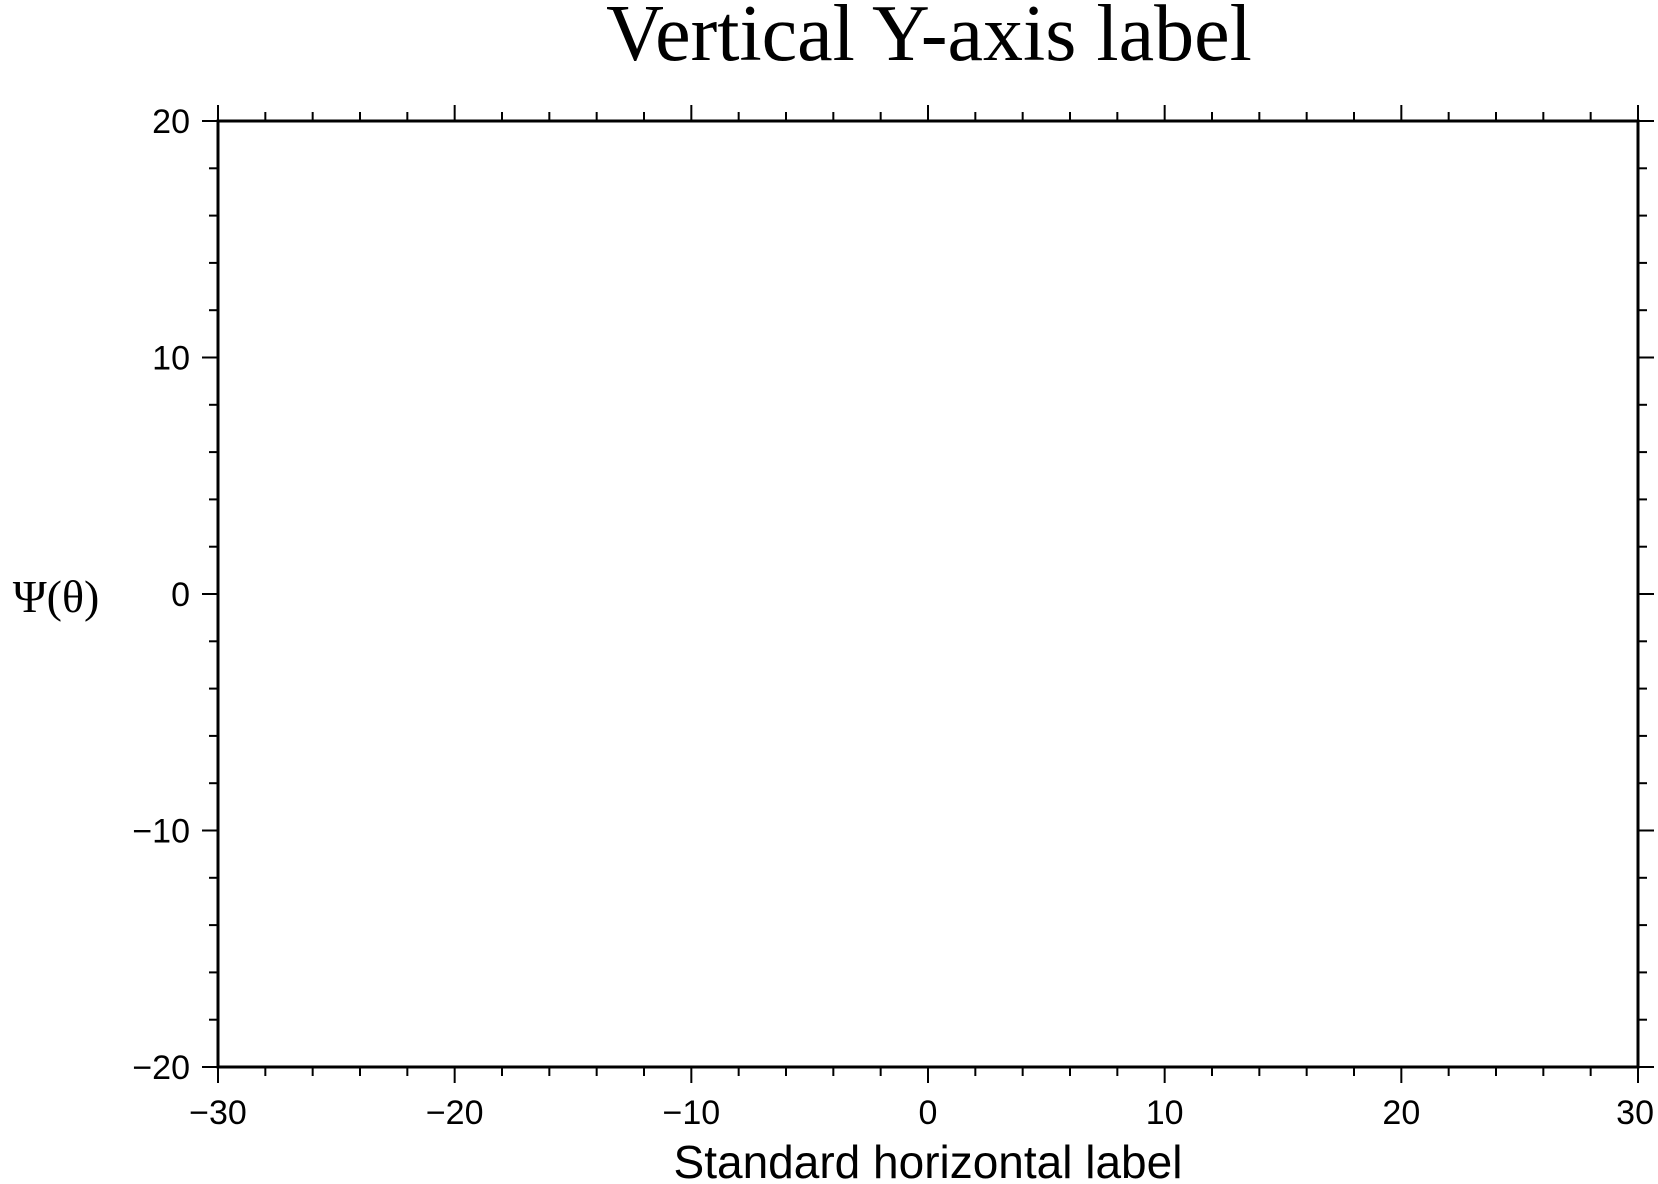 The width and height of the screenshot is (1658, 1184). What do you see at coordinates (161, 595) in the screenshot?
I see `y-axis-tick-labels: −20 −10 0 10 20` at bounding box center [161, 595].